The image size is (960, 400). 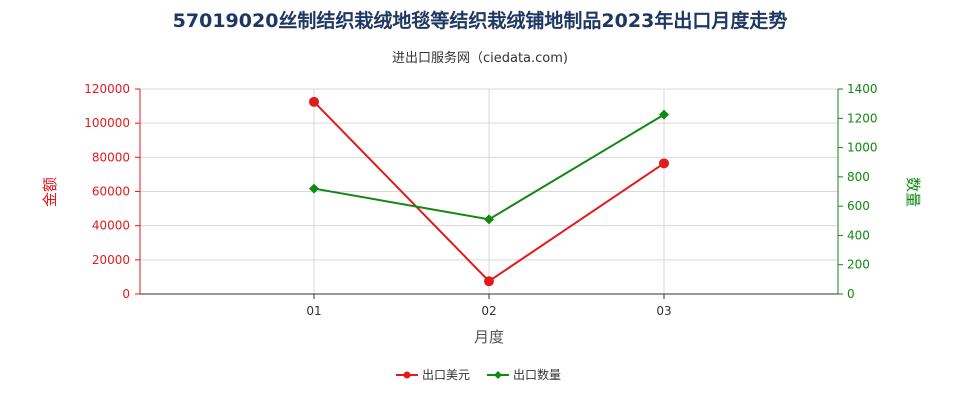 What do you see at coordinates (862, 89) in the screenshot?
I see `y-right-tick-label: 1400` at bounding box center [862, 89].